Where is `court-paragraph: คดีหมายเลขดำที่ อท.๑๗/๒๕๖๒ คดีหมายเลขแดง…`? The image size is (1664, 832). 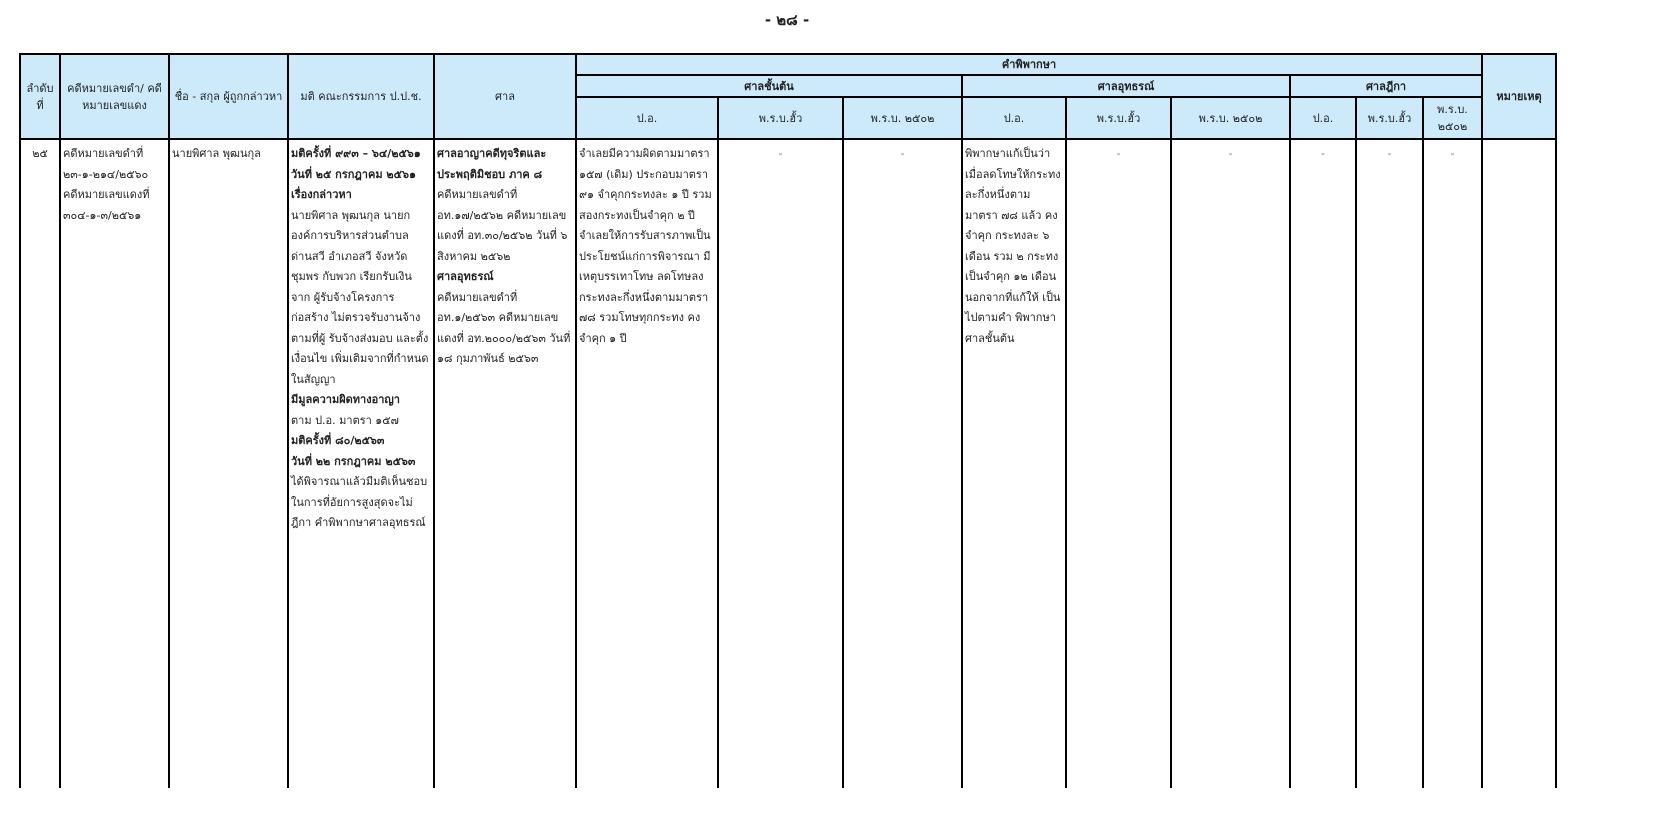
court-paragraph: คดีหมายเลขดำที่ อท.๑๗/๒๕๖๒ คดีหมายเลขแดง… is located at coordinates (502, 225).